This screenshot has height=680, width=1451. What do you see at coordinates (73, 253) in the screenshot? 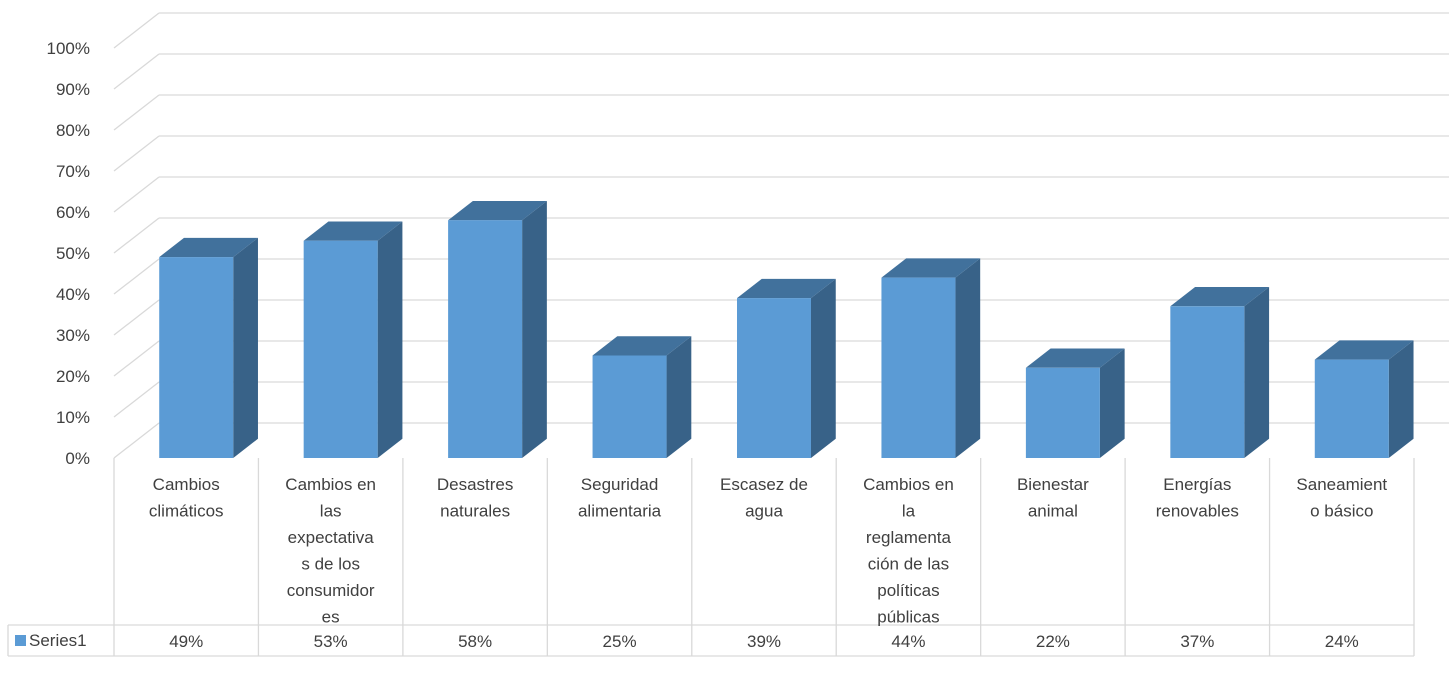
I see `y-tick-label: 50%` at bounding box center [73, 253].